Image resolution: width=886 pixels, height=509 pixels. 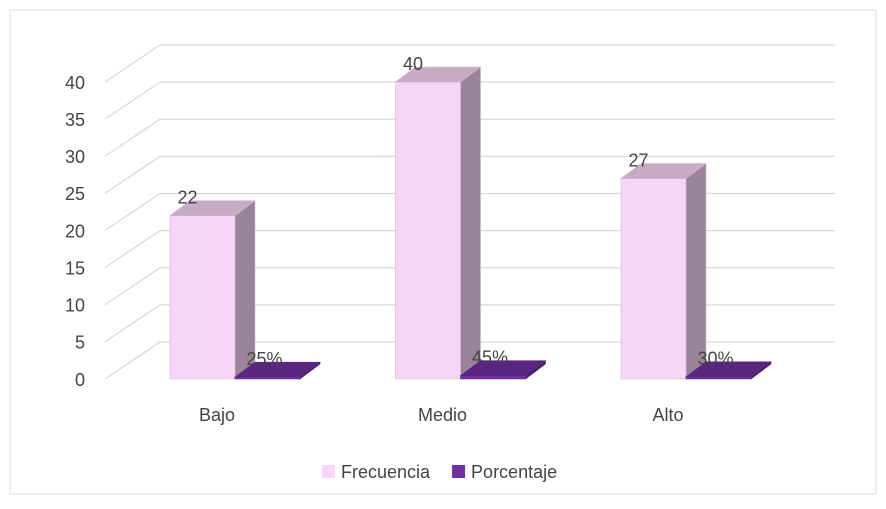 I want to click on data-label: 45%, so click(x=490, y=357).